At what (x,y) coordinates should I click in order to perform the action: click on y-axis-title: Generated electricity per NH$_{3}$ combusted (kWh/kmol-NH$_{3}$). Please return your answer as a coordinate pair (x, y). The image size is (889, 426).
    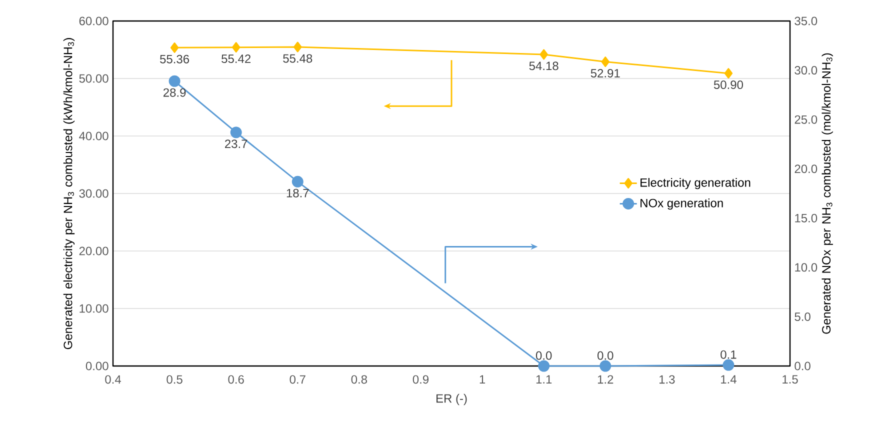
    Looking at the image, I should click on (69, 194).